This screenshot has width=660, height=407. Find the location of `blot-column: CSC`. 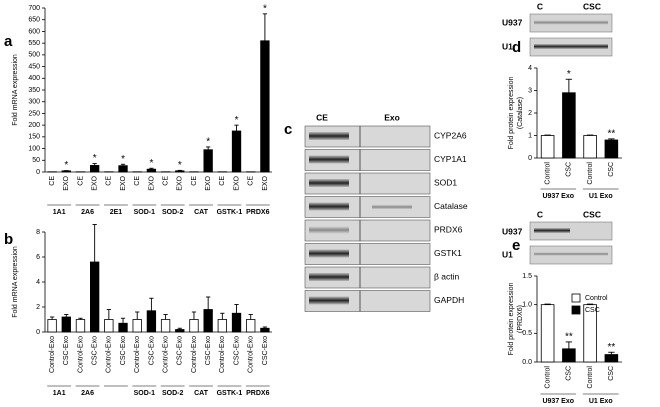

blot-column: CSC is located at coordinates (592, 6).